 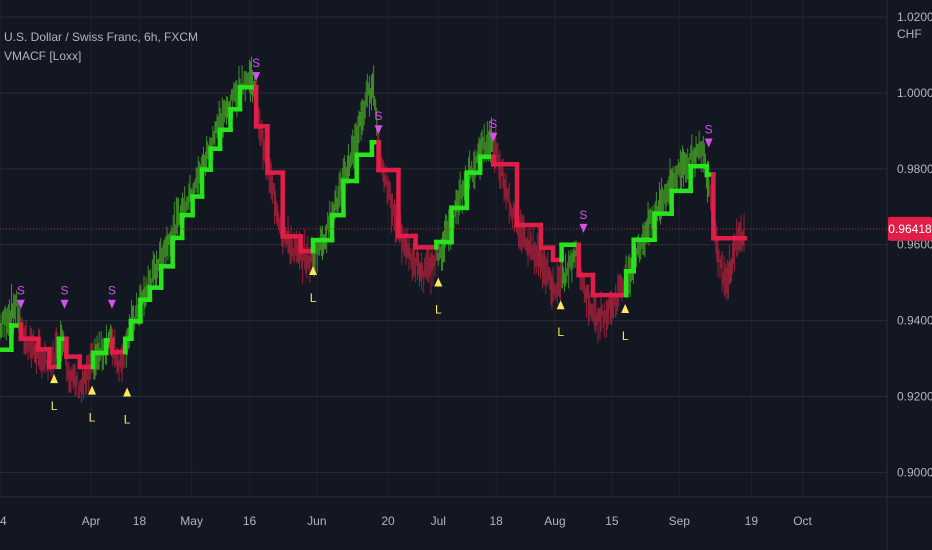 What do you see at coordinates (101, 37) in the screenshot?
I see `symbol-title: U.S. Dollar / Swiss Franc, 6h, FXCM` at bounding box center [101, 37].